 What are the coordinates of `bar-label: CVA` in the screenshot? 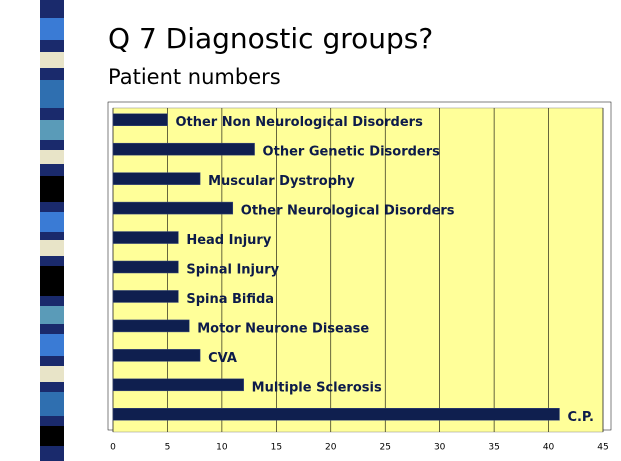 It's located at (222, 358).